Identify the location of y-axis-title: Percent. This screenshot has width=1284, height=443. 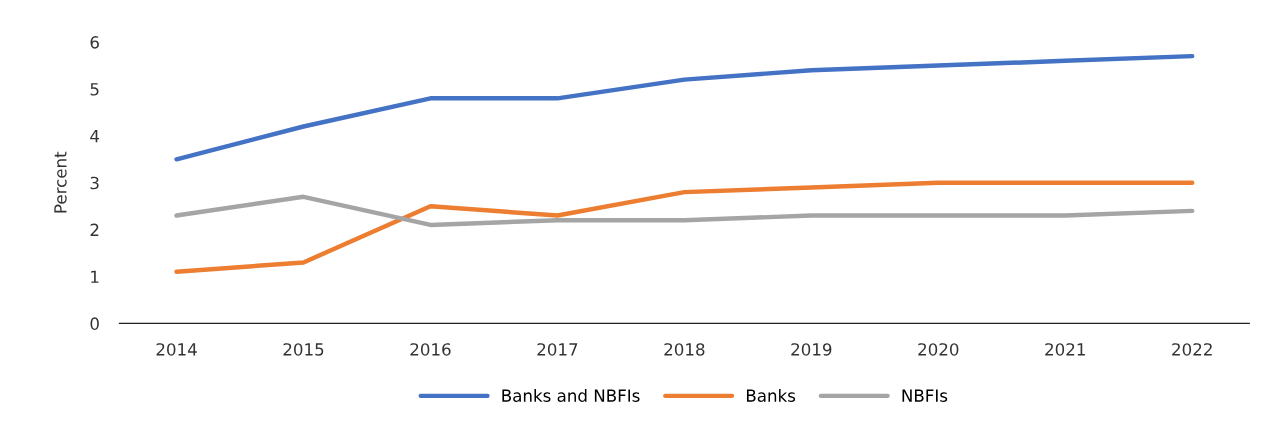
(60, 182).